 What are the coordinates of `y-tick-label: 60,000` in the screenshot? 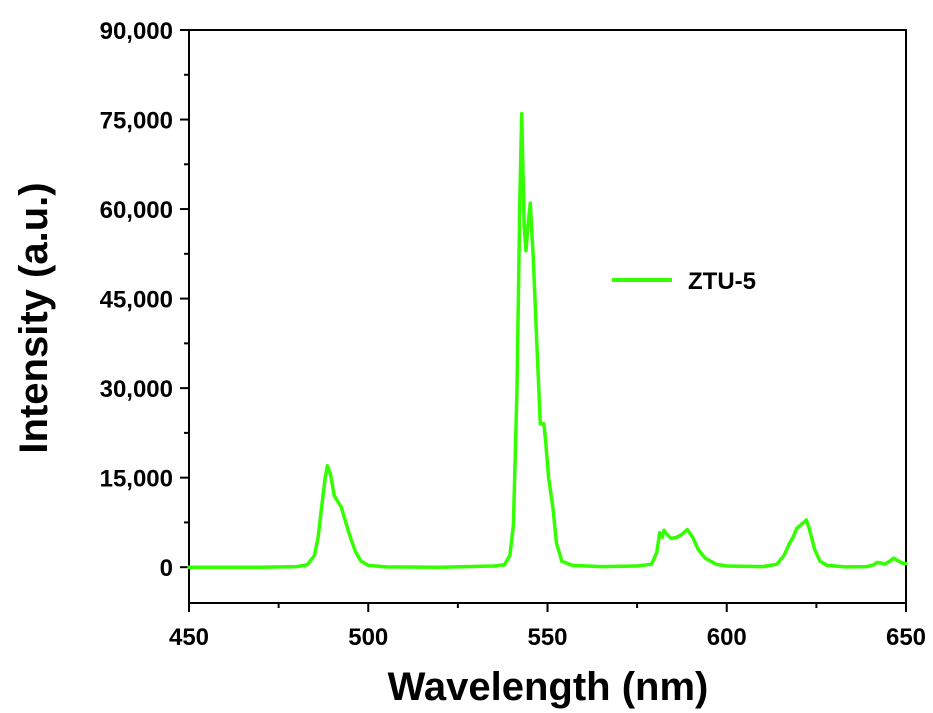 It's located at (136, 210).